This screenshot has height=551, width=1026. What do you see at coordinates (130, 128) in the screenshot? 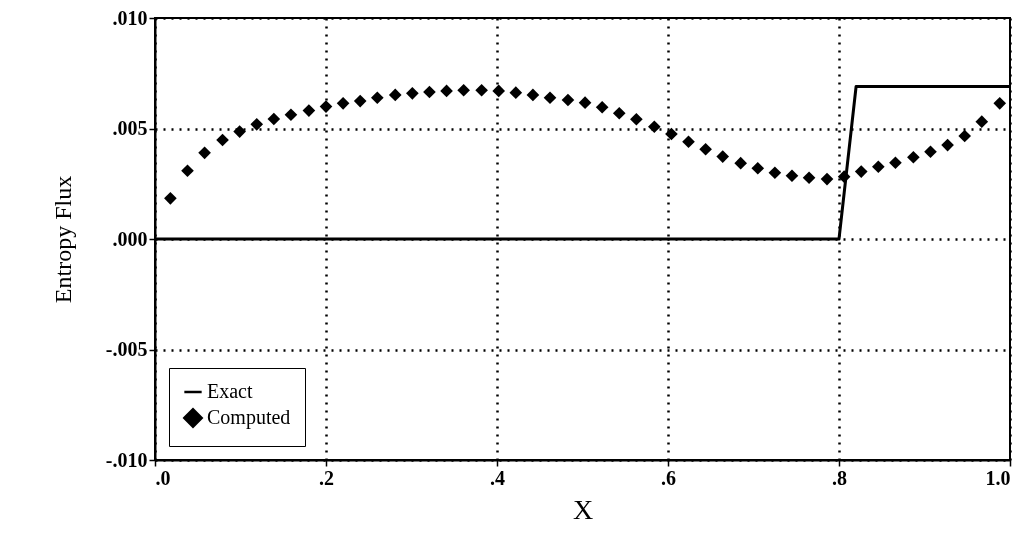
I see `y-tick-label: .005` at bounding box center [130, 128].